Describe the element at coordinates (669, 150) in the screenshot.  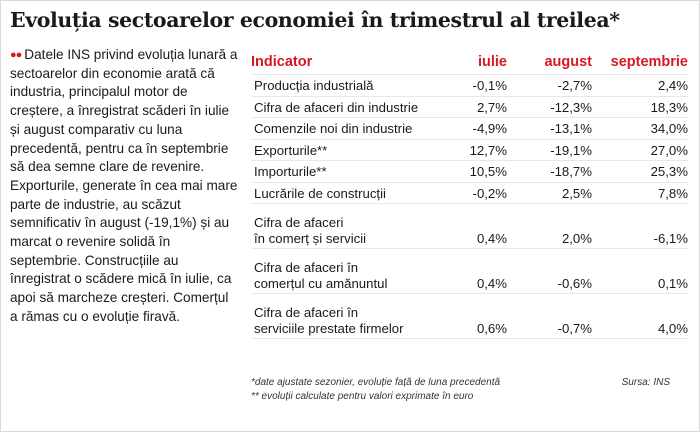
I see `row-septembrie: 27,0%` at that location.